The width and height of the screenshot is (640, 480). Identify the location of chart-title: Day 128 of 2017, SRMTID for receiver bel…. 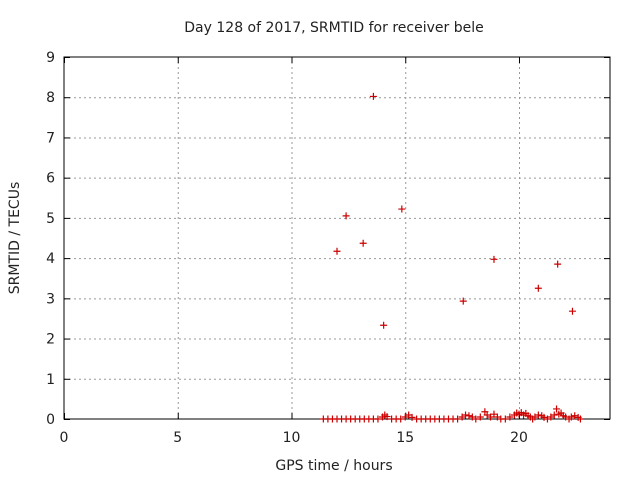
(333, 28).